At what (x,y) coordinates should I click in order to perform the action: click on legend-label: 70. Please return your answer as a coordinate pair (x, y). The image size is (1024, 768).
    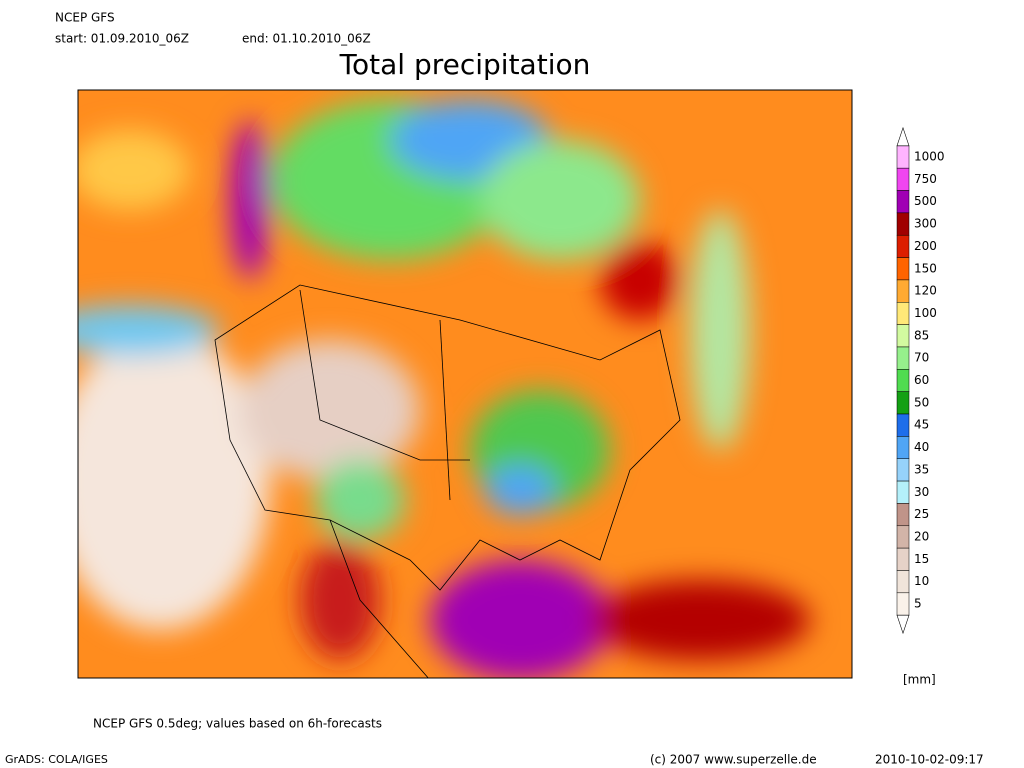
    Looking at the image, I should click on (921, 358).